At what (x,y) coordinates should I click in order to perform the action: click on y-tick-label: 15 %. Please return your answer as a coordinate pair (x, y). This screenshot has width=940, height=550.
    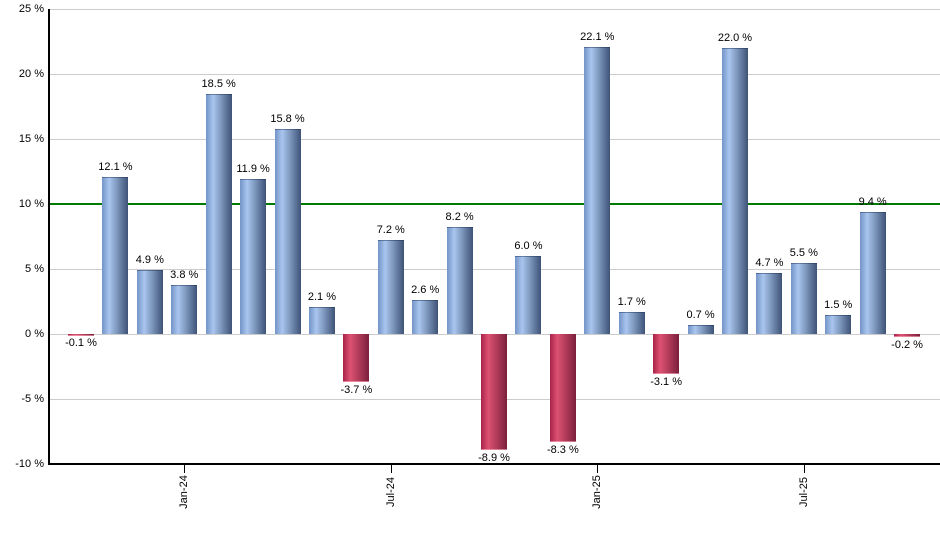
    Looking at the image, I should click on (31, 139).